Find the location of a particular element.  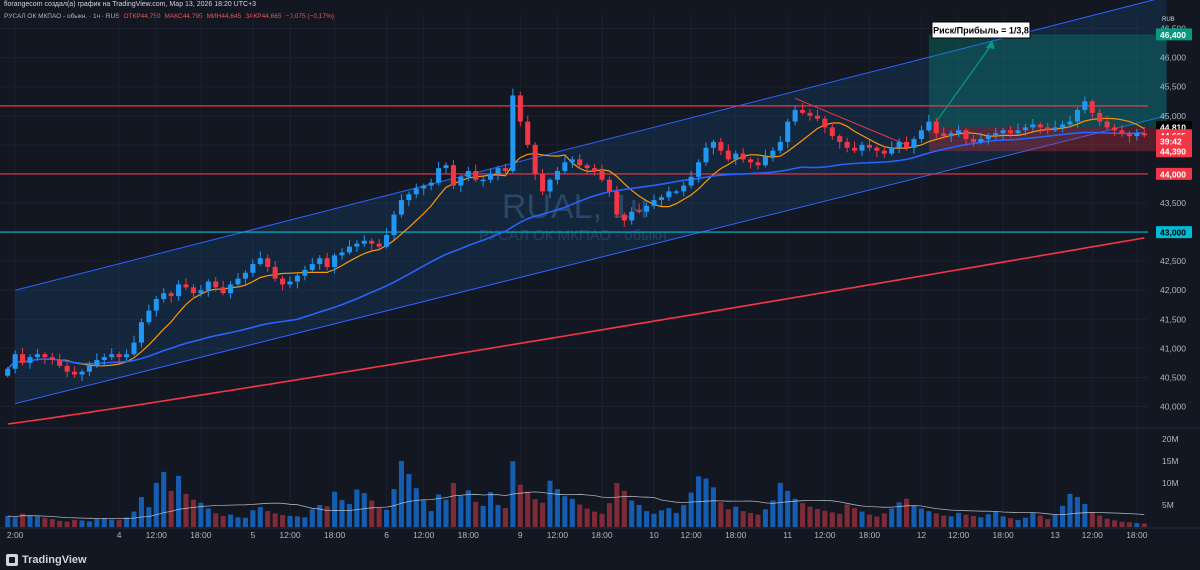

legend-high: МАКС44,795 is located at coordinates (183, 16).